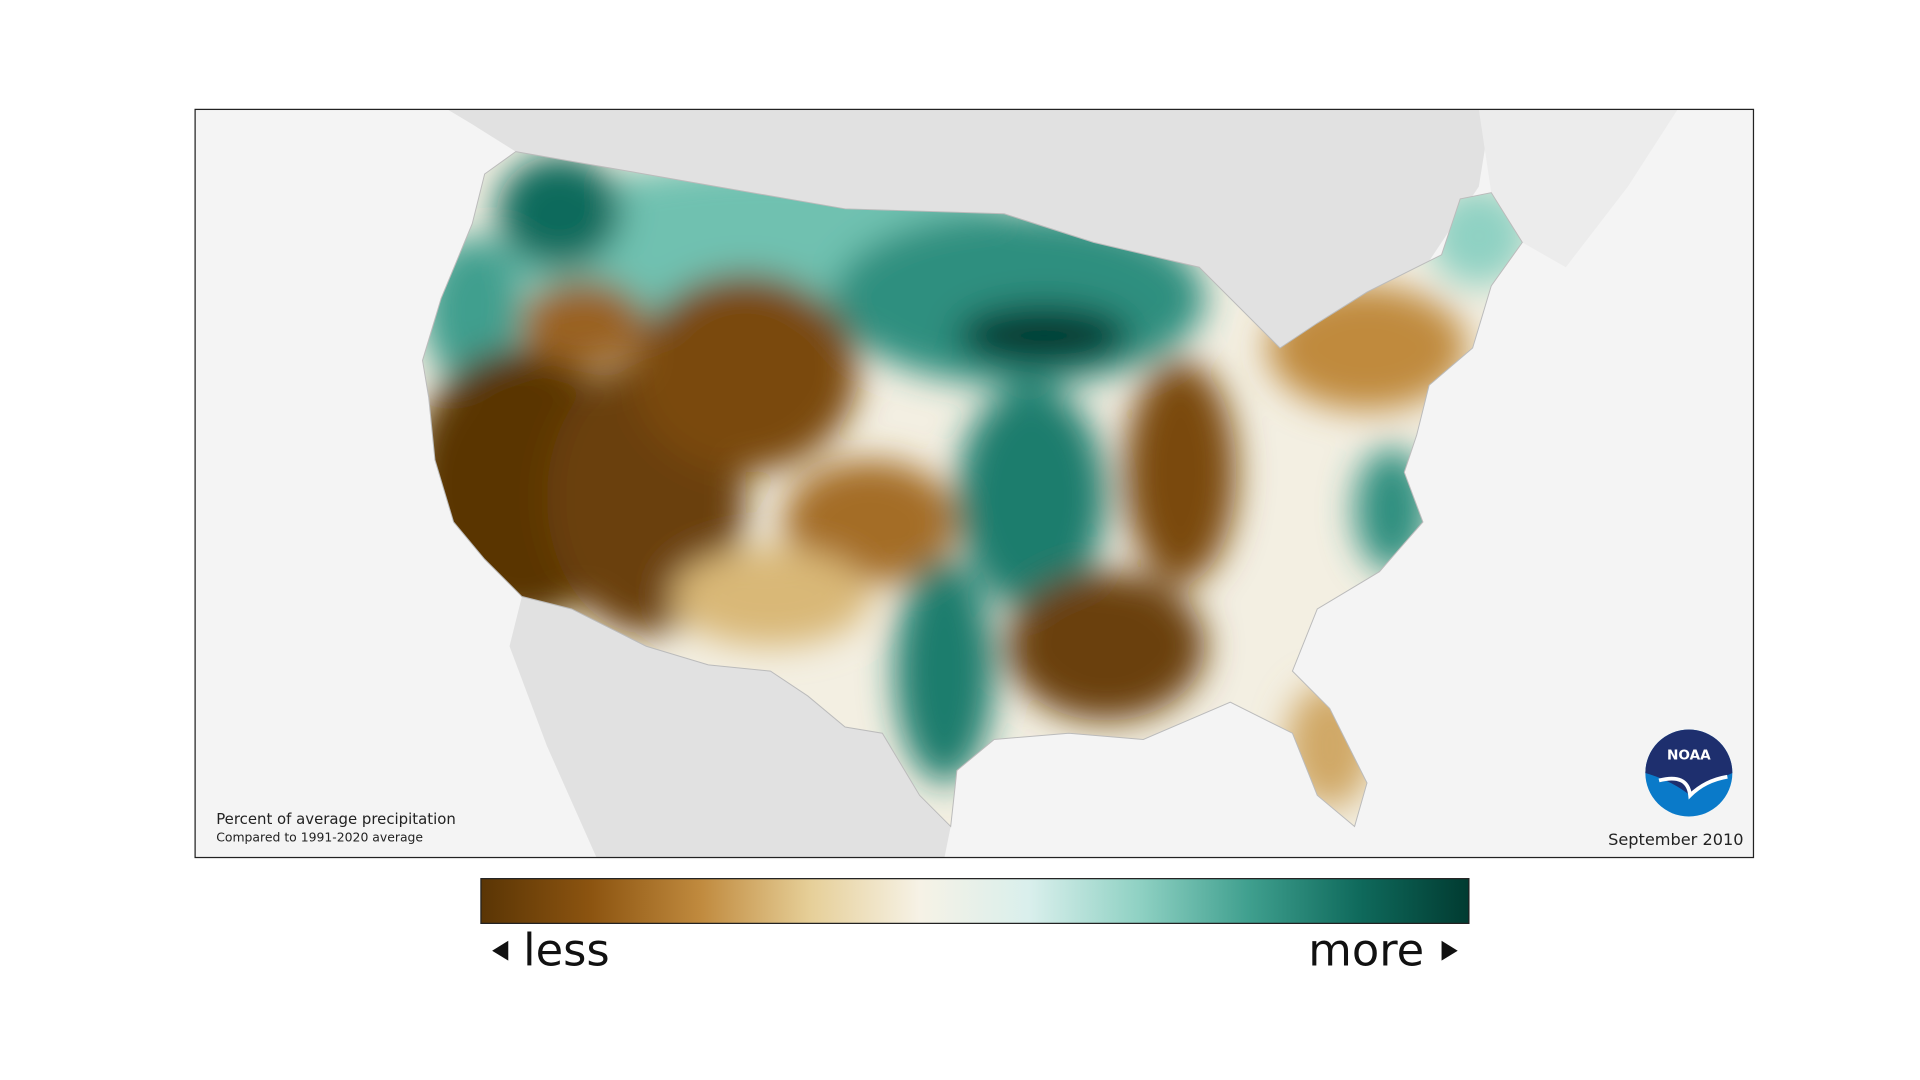 This screenshot has height=1080, width=1920. I want to click on map-date: September 2010, so click(1675, 839).